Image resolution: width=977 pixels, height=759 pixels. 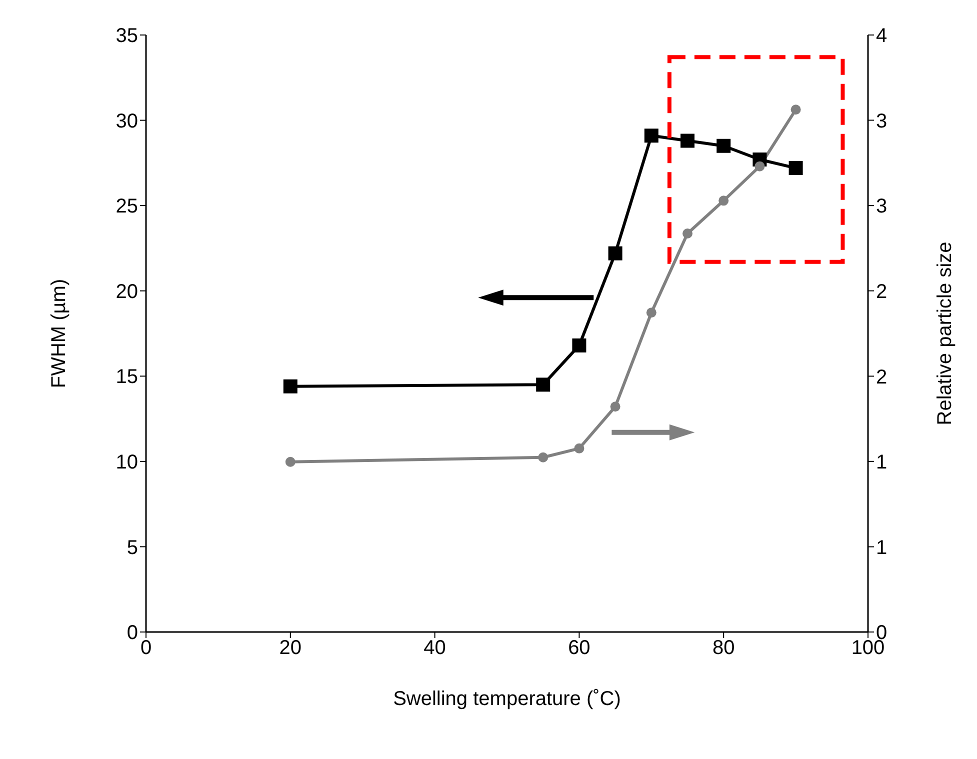 What do you see at coordinates (882, 36) in the screenshot?
I see `y2-tick-label: 4` at bounding box center [882, 36].